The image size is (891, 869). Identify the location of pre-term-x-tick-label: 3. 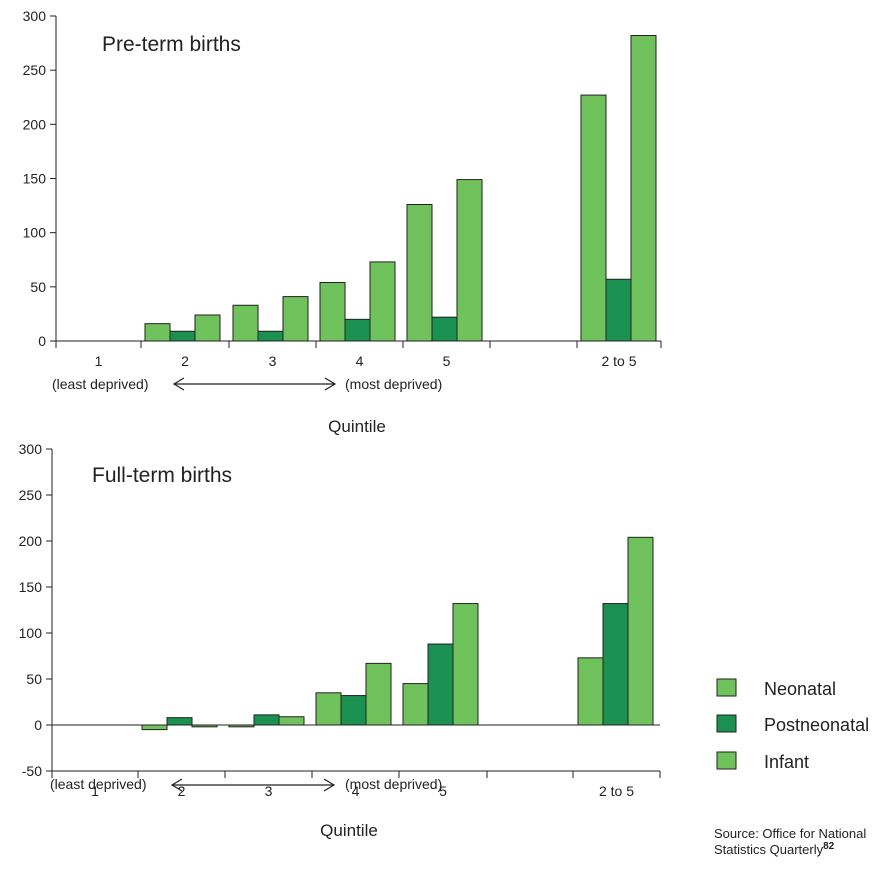
(273, 361).